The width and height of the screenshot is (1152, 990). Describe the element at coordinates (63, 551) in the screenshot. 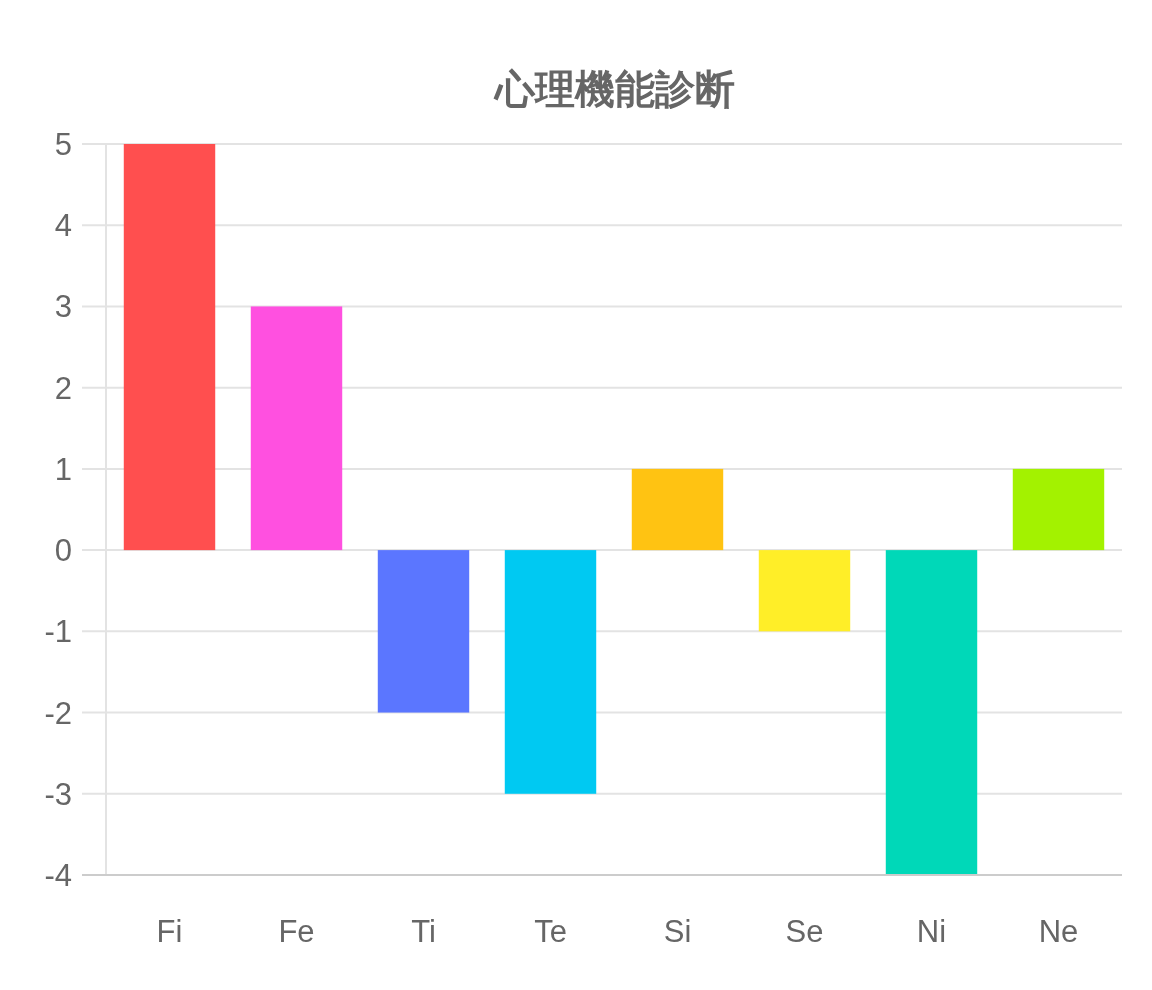

I see `y-tick-label: 0` at that location.